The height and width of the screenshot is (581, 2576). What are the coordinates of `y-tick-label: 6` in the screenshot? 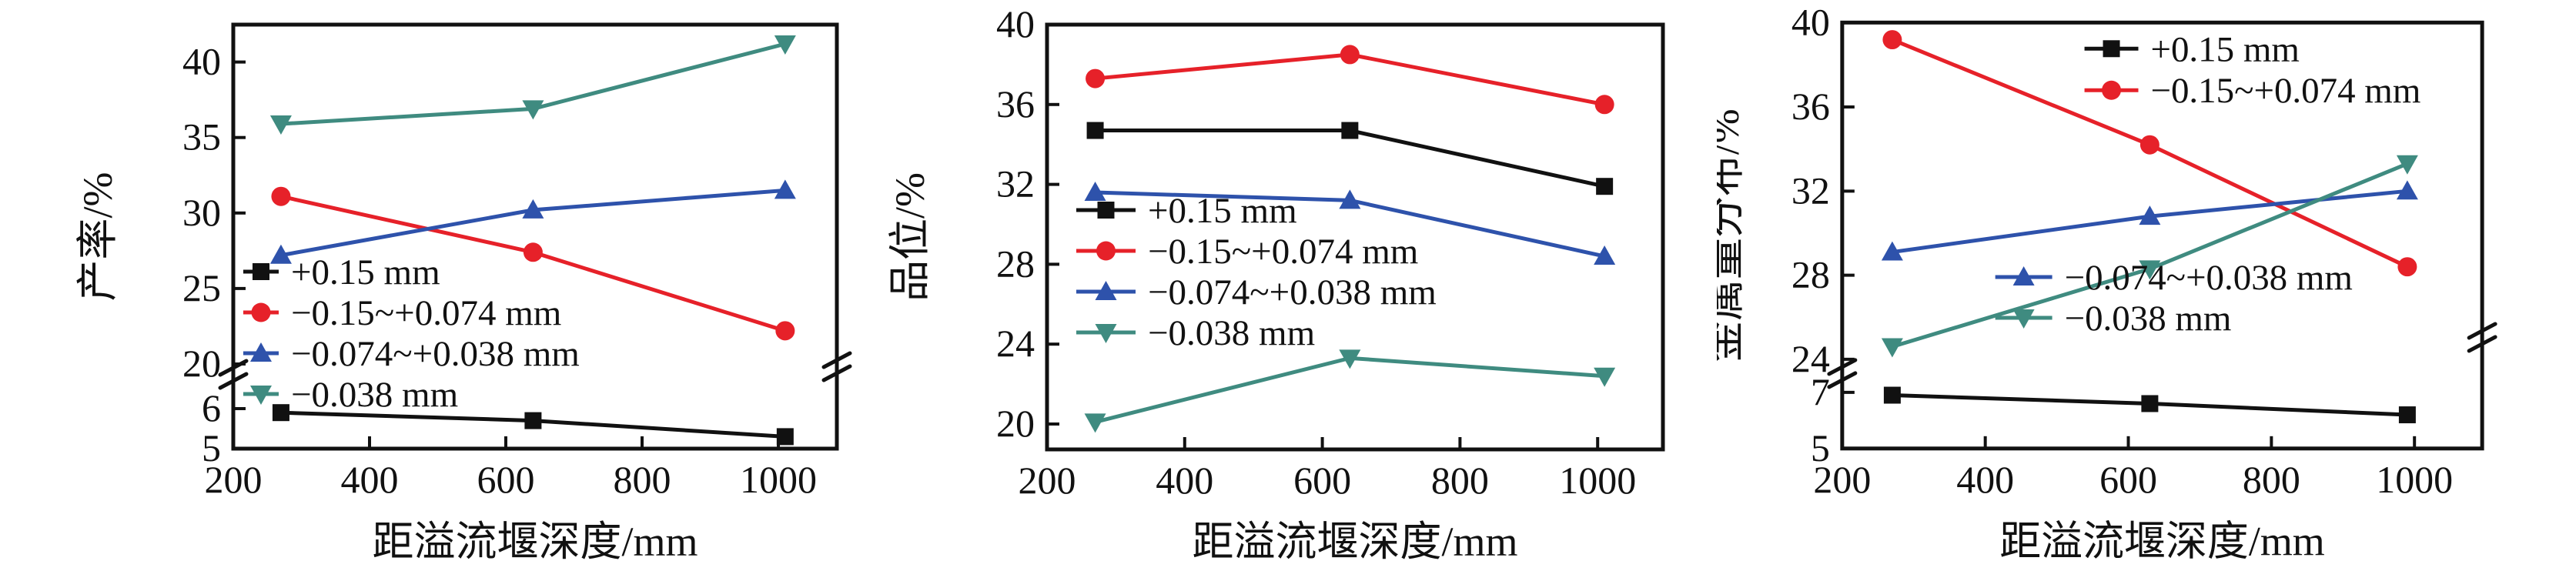 It's located at (211, 408).